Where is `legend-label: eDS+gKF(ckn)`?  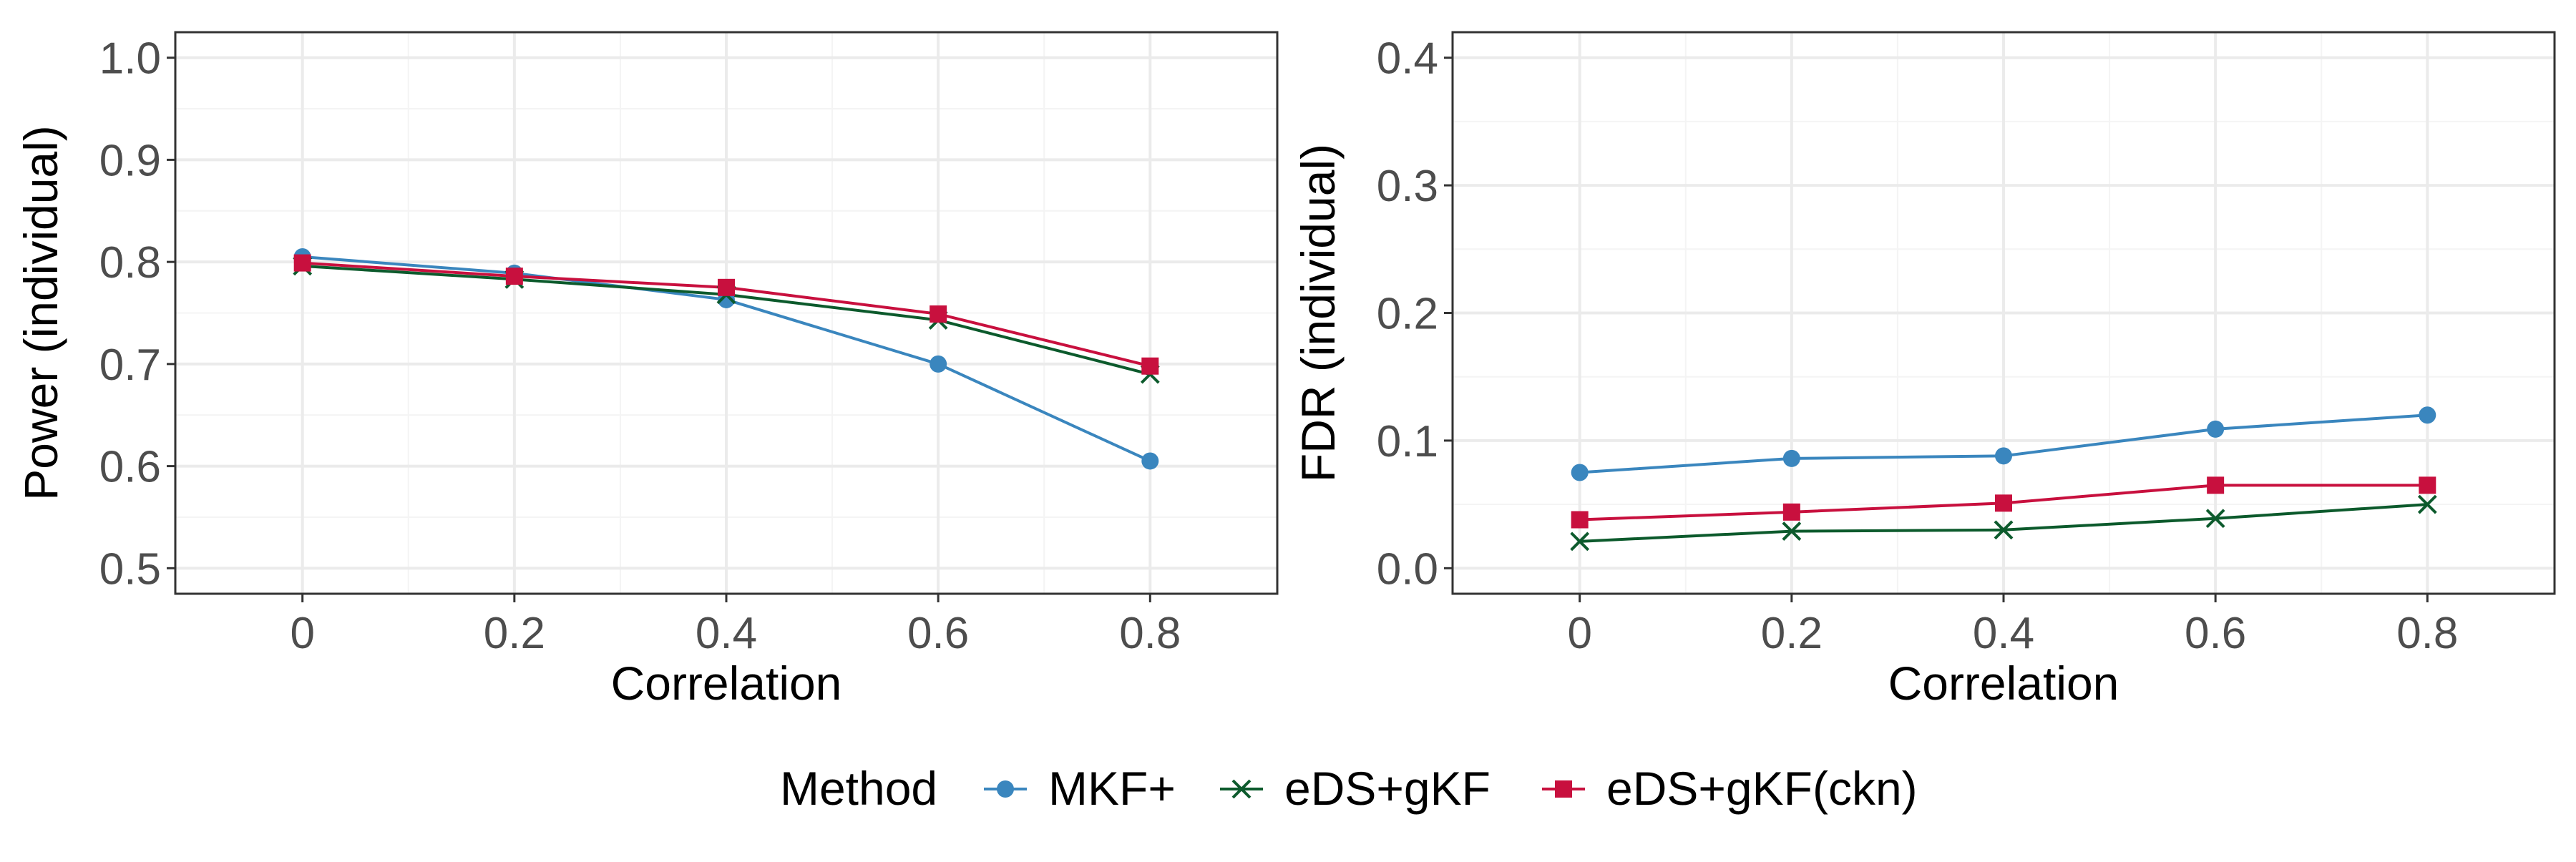 legend-label: eDS+gKF(ckn) is located at coordinates (1762, 788).